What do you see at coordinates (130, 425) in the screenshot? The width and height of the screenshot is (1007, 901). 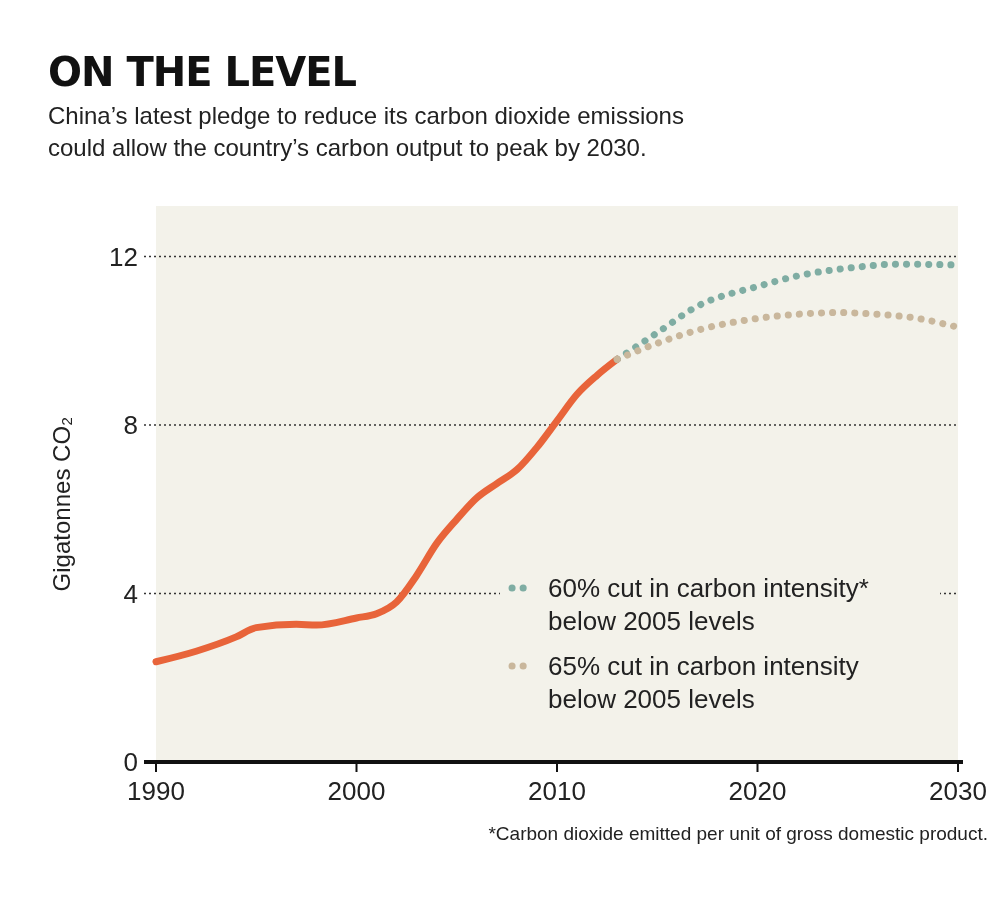 I see `y-tick-label: 8` at bounding box center [130, 425].